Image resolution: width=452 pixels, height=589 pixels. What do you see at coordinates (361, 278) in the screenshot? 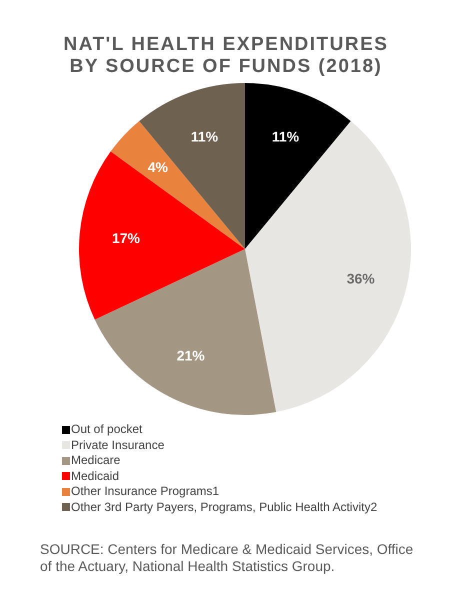
I see `data-label: 36%` at bounding box center [361, 278].